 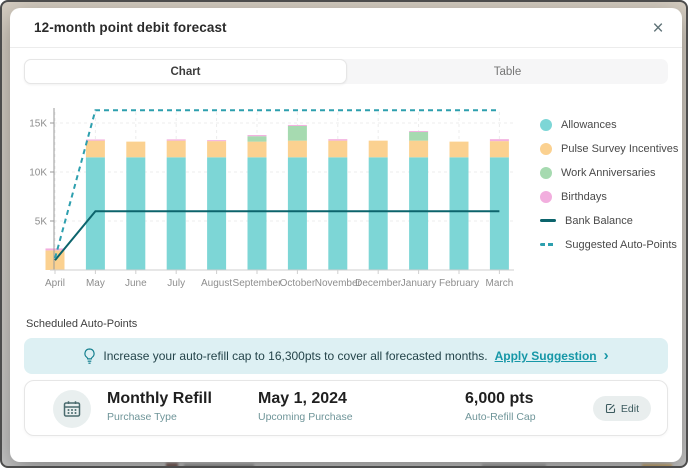 I want to click on auto-refill-cap-column: 6,000 pts Auto-Refill Cap, so click(x=500, y=406).